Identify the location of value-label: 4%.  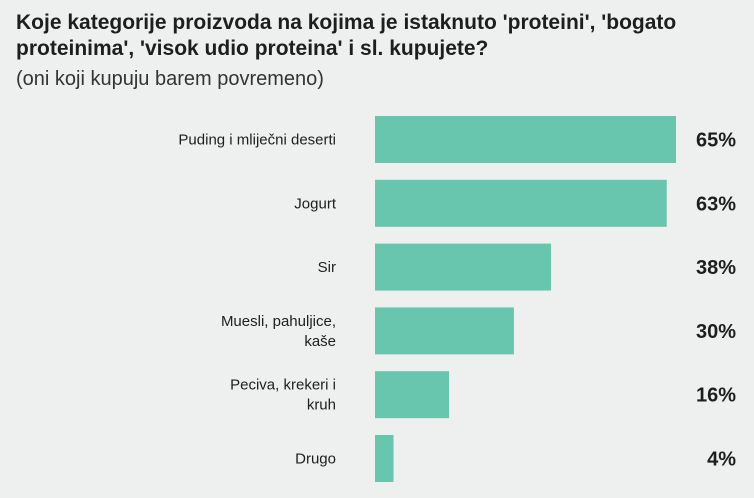
(721, 460).